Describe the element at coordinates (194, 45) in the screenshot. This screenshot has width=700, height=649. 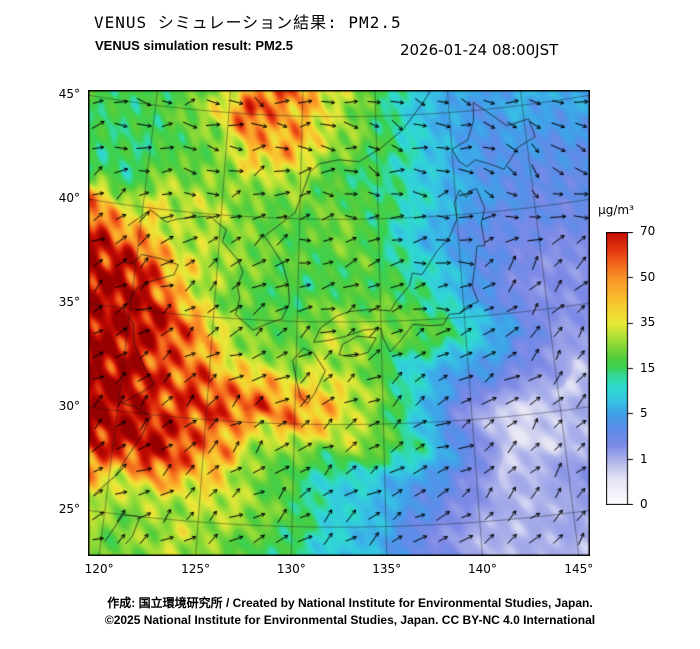
I see `title-english: VENUS simulation result: PM2.5` at that location.